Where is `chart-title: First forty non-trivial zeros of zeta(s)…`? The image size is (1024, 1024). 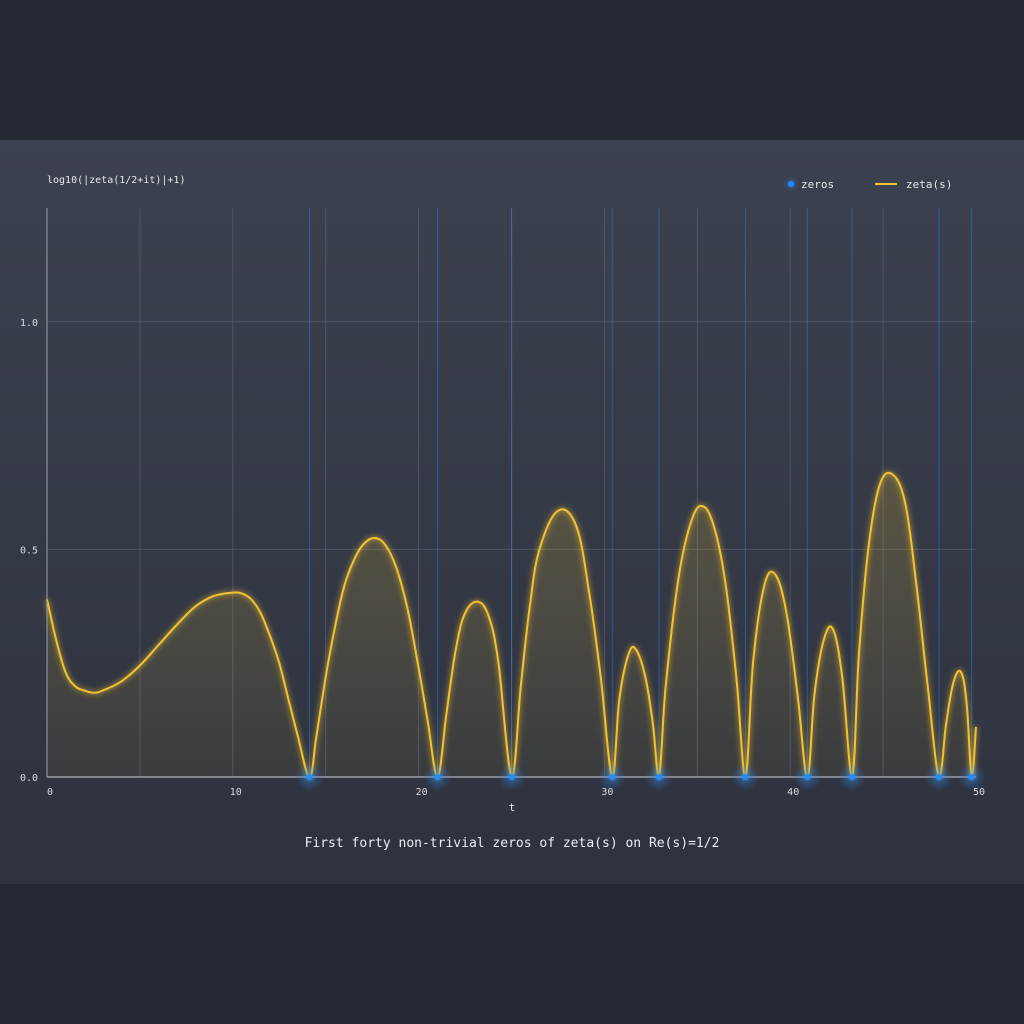
chart-title: First forty non-trivial zeros of zeta(s)… is located at coordinates (512, 843).